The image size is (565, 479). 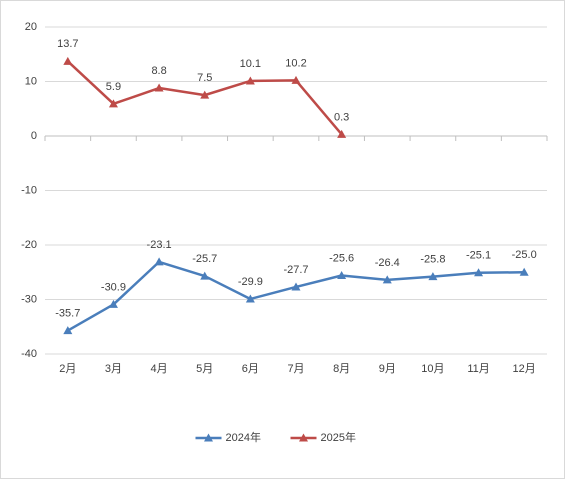 What do you see at coordinates (243, 437) in the screenshot?
I see `legend-label: 2024年` at bounding box center [243, 437].